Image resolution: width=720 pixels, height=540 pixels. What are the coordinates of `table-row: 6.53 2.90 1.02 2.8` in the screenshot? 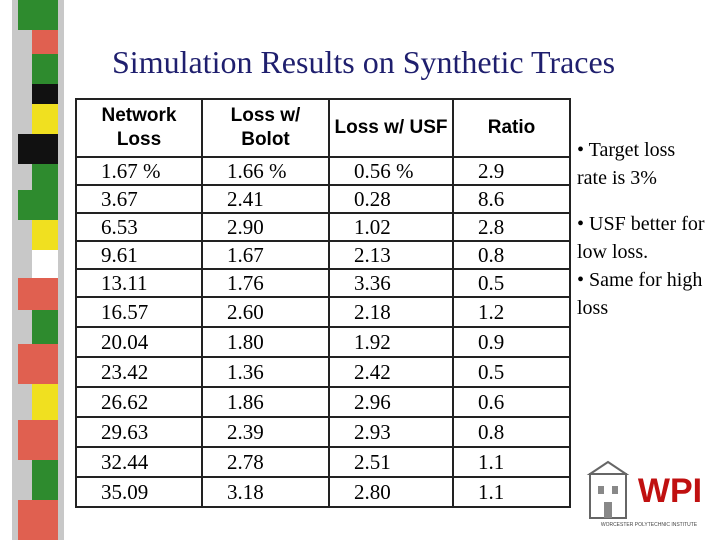 It's located at (323, 227).